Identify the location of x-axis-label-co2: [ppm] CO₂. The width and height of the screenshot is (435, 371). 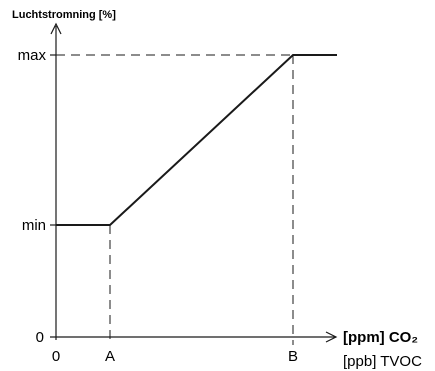
(380, 337).